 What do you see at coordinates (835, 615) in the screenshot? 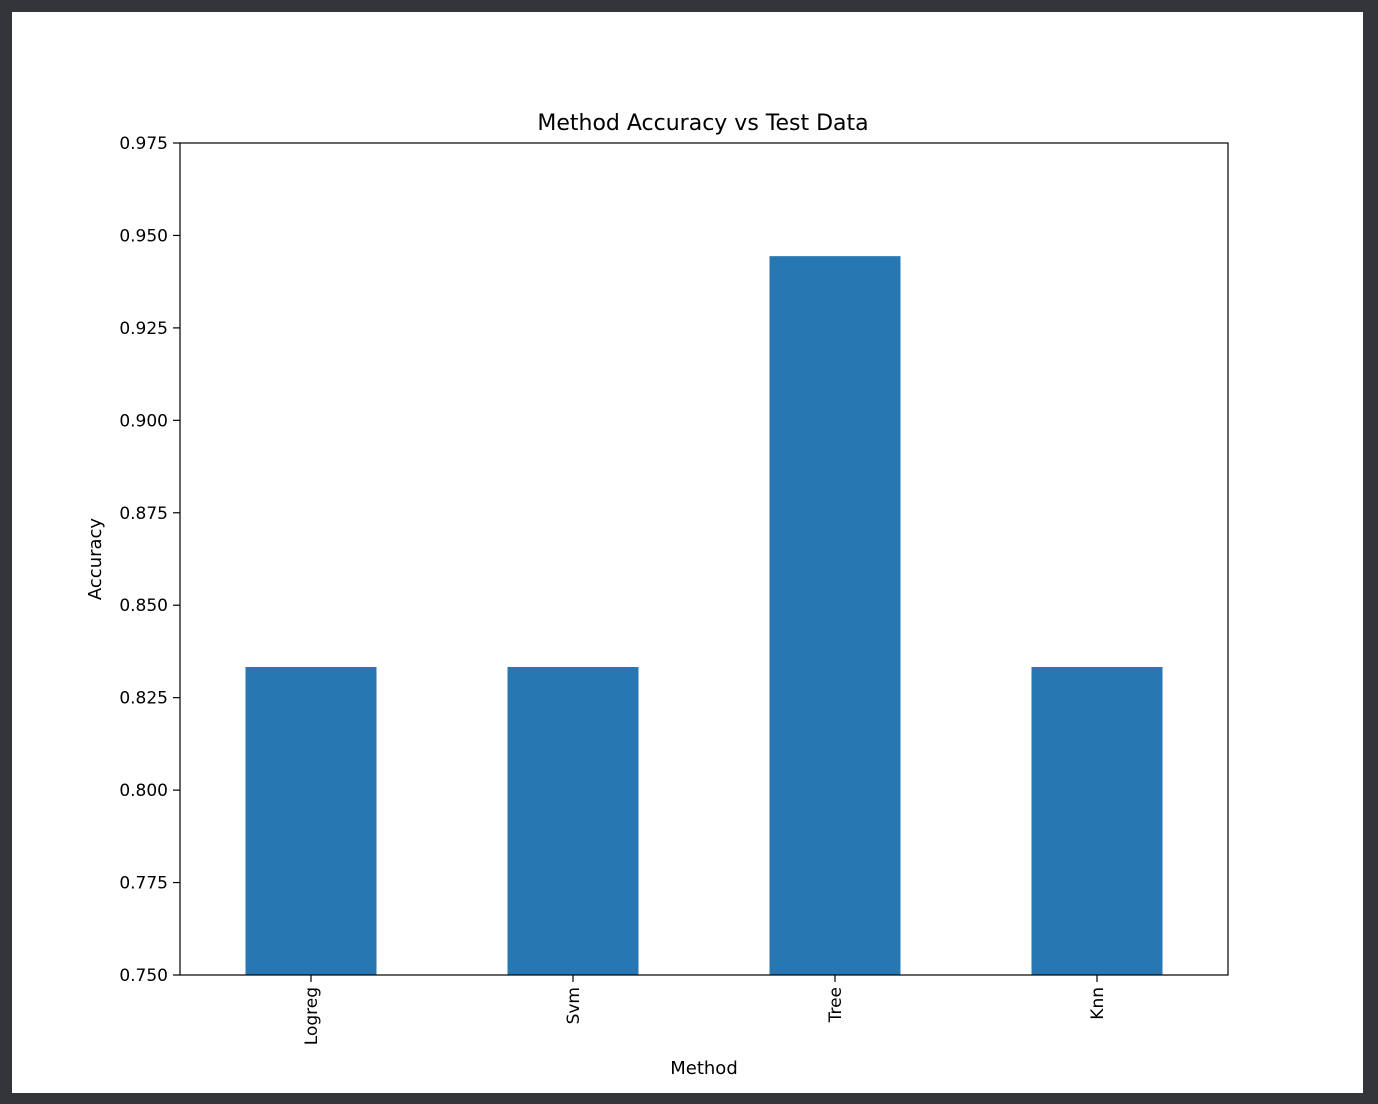
I see `bar-tree` at bounding box center [835, 615].